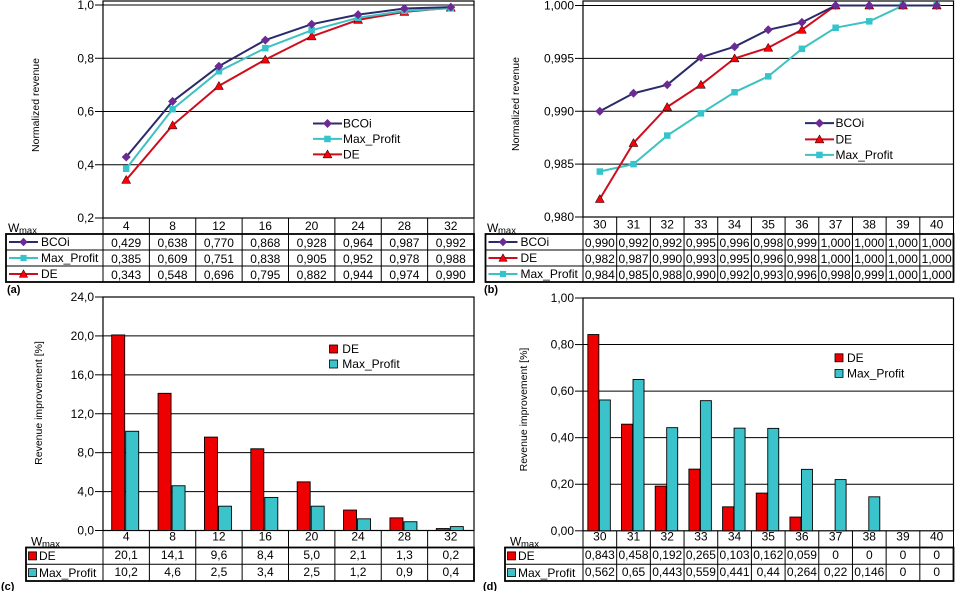 The height and width of the screenshot is (591, 957). I want to click on svg-text: 0,458, so click(634, 555).